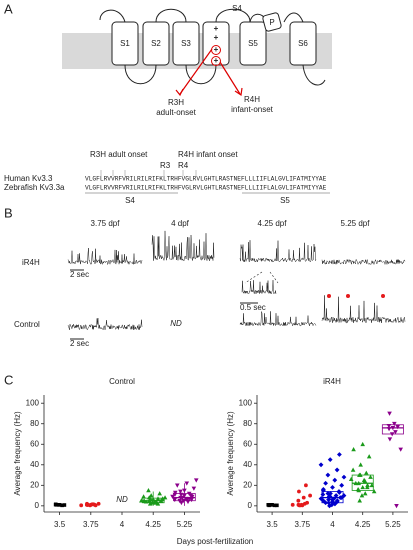 Image resolution: width=413 pixels, height=550 pixels. What do you see at coordinates (186, 43) in the screenshot?
I see `segment-label: S3` at bounding box center [186, 43].